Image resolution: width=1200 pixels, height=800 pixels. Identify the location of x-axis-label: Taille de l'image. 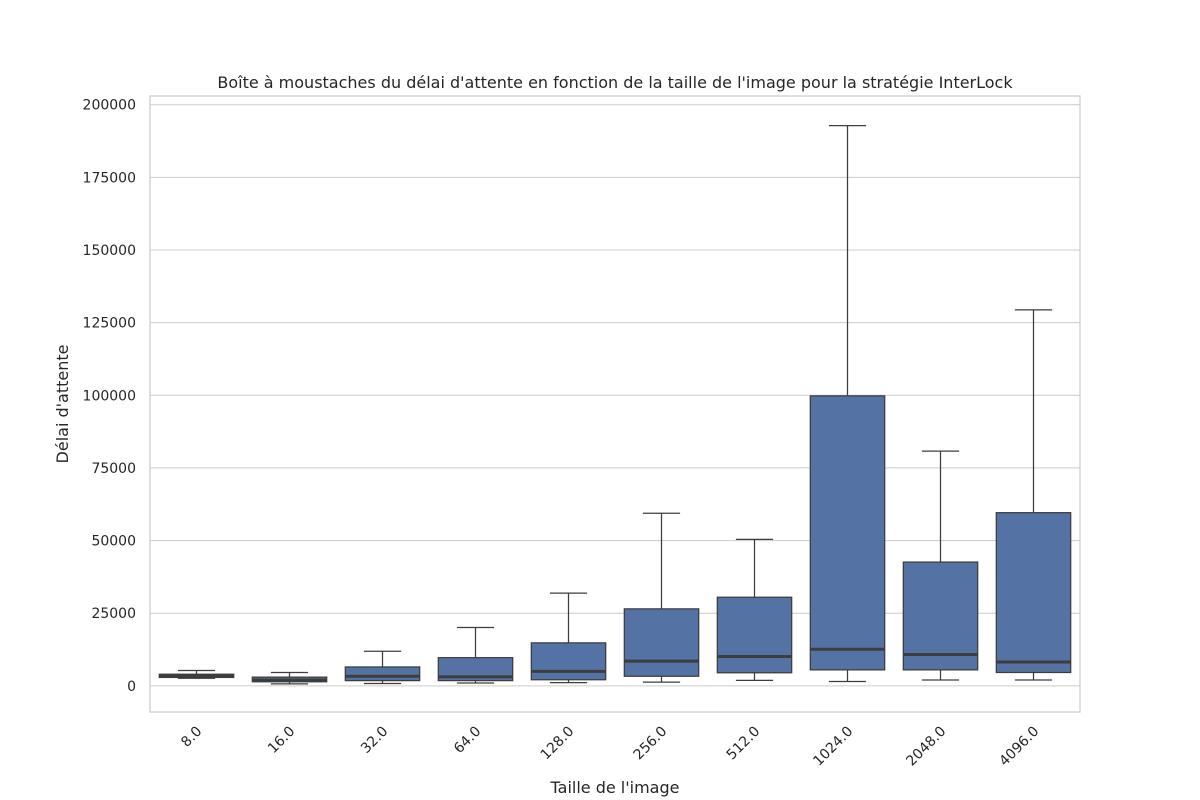
(615, 787).